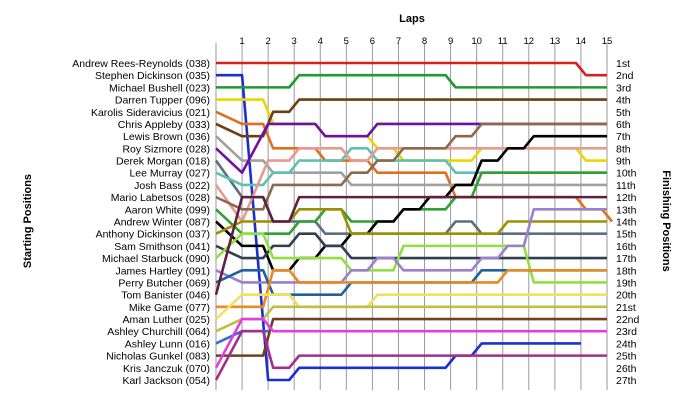 The height and width of the screenshot is (405, 700). What do you see at coordinates (623, 64) in the screenshot?
I see `finish-position-label: 1st` at bounding box center [623, 64].